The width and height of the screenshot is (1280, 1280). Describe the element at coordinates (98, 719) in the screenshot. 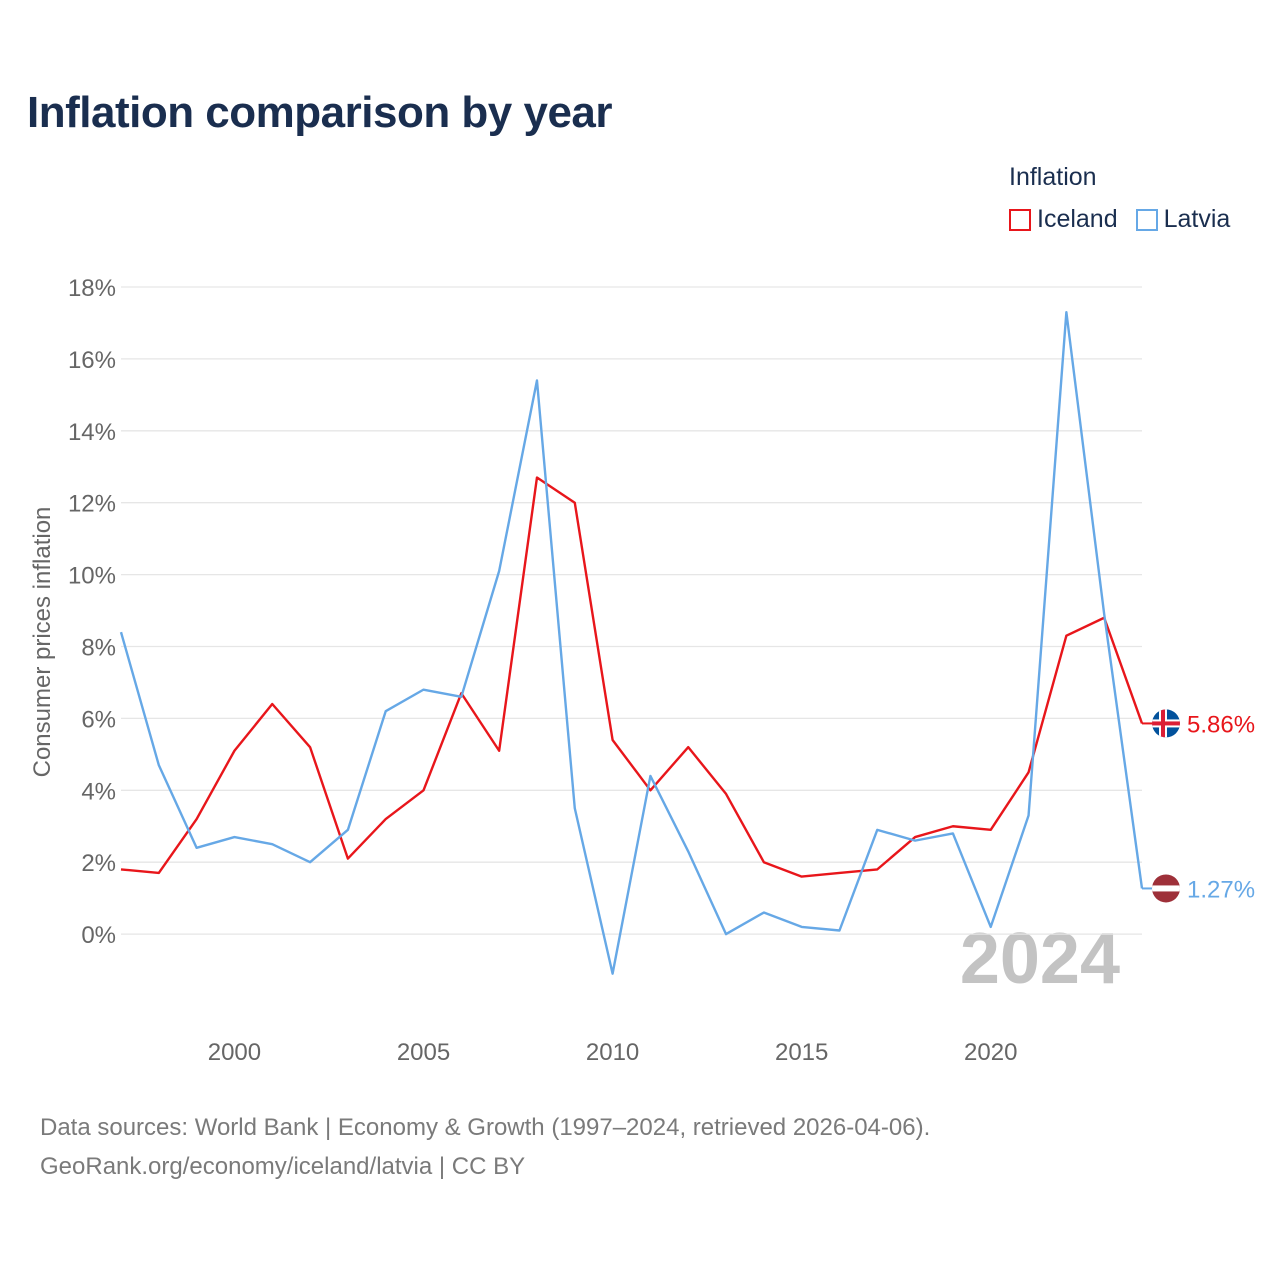

I see `y-tick-label: 6%` at that location.